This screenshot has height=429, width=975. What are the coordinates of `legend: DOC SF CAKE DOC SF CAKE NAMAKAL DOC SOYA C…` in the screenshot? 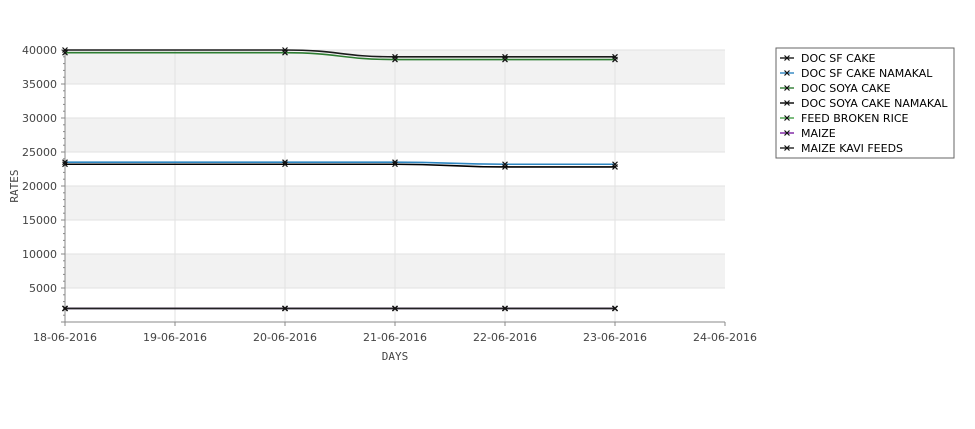 It's located at (865, 103).